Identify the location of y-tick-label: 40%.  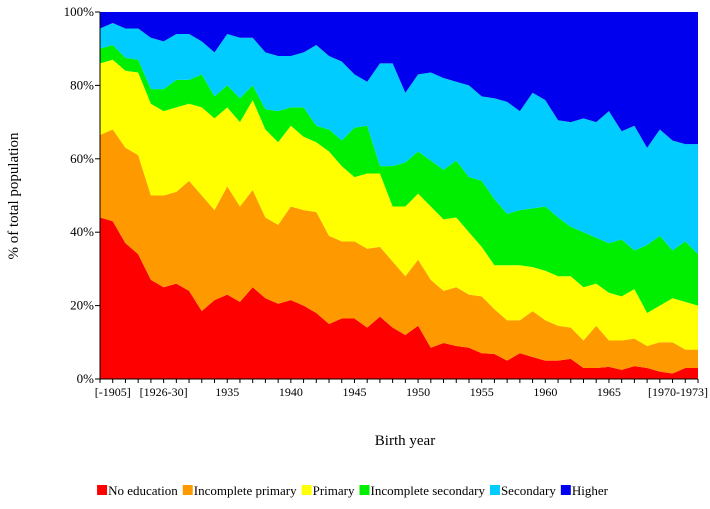
(82, 231).